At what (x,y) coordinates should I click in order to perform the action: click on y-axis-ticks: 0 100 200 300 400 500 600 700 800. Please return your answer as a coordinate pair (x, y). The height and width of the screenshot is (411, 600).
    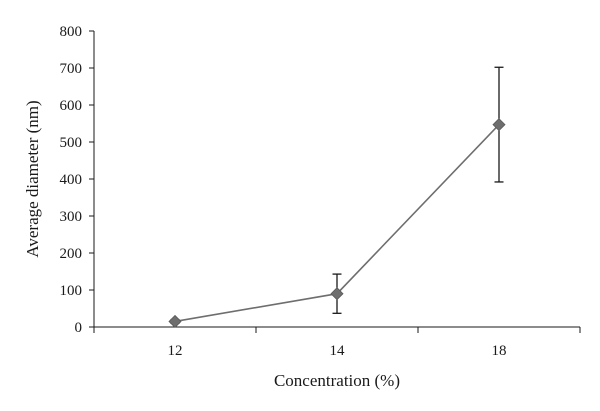
    Looking at the image, I should click on (77, 180).